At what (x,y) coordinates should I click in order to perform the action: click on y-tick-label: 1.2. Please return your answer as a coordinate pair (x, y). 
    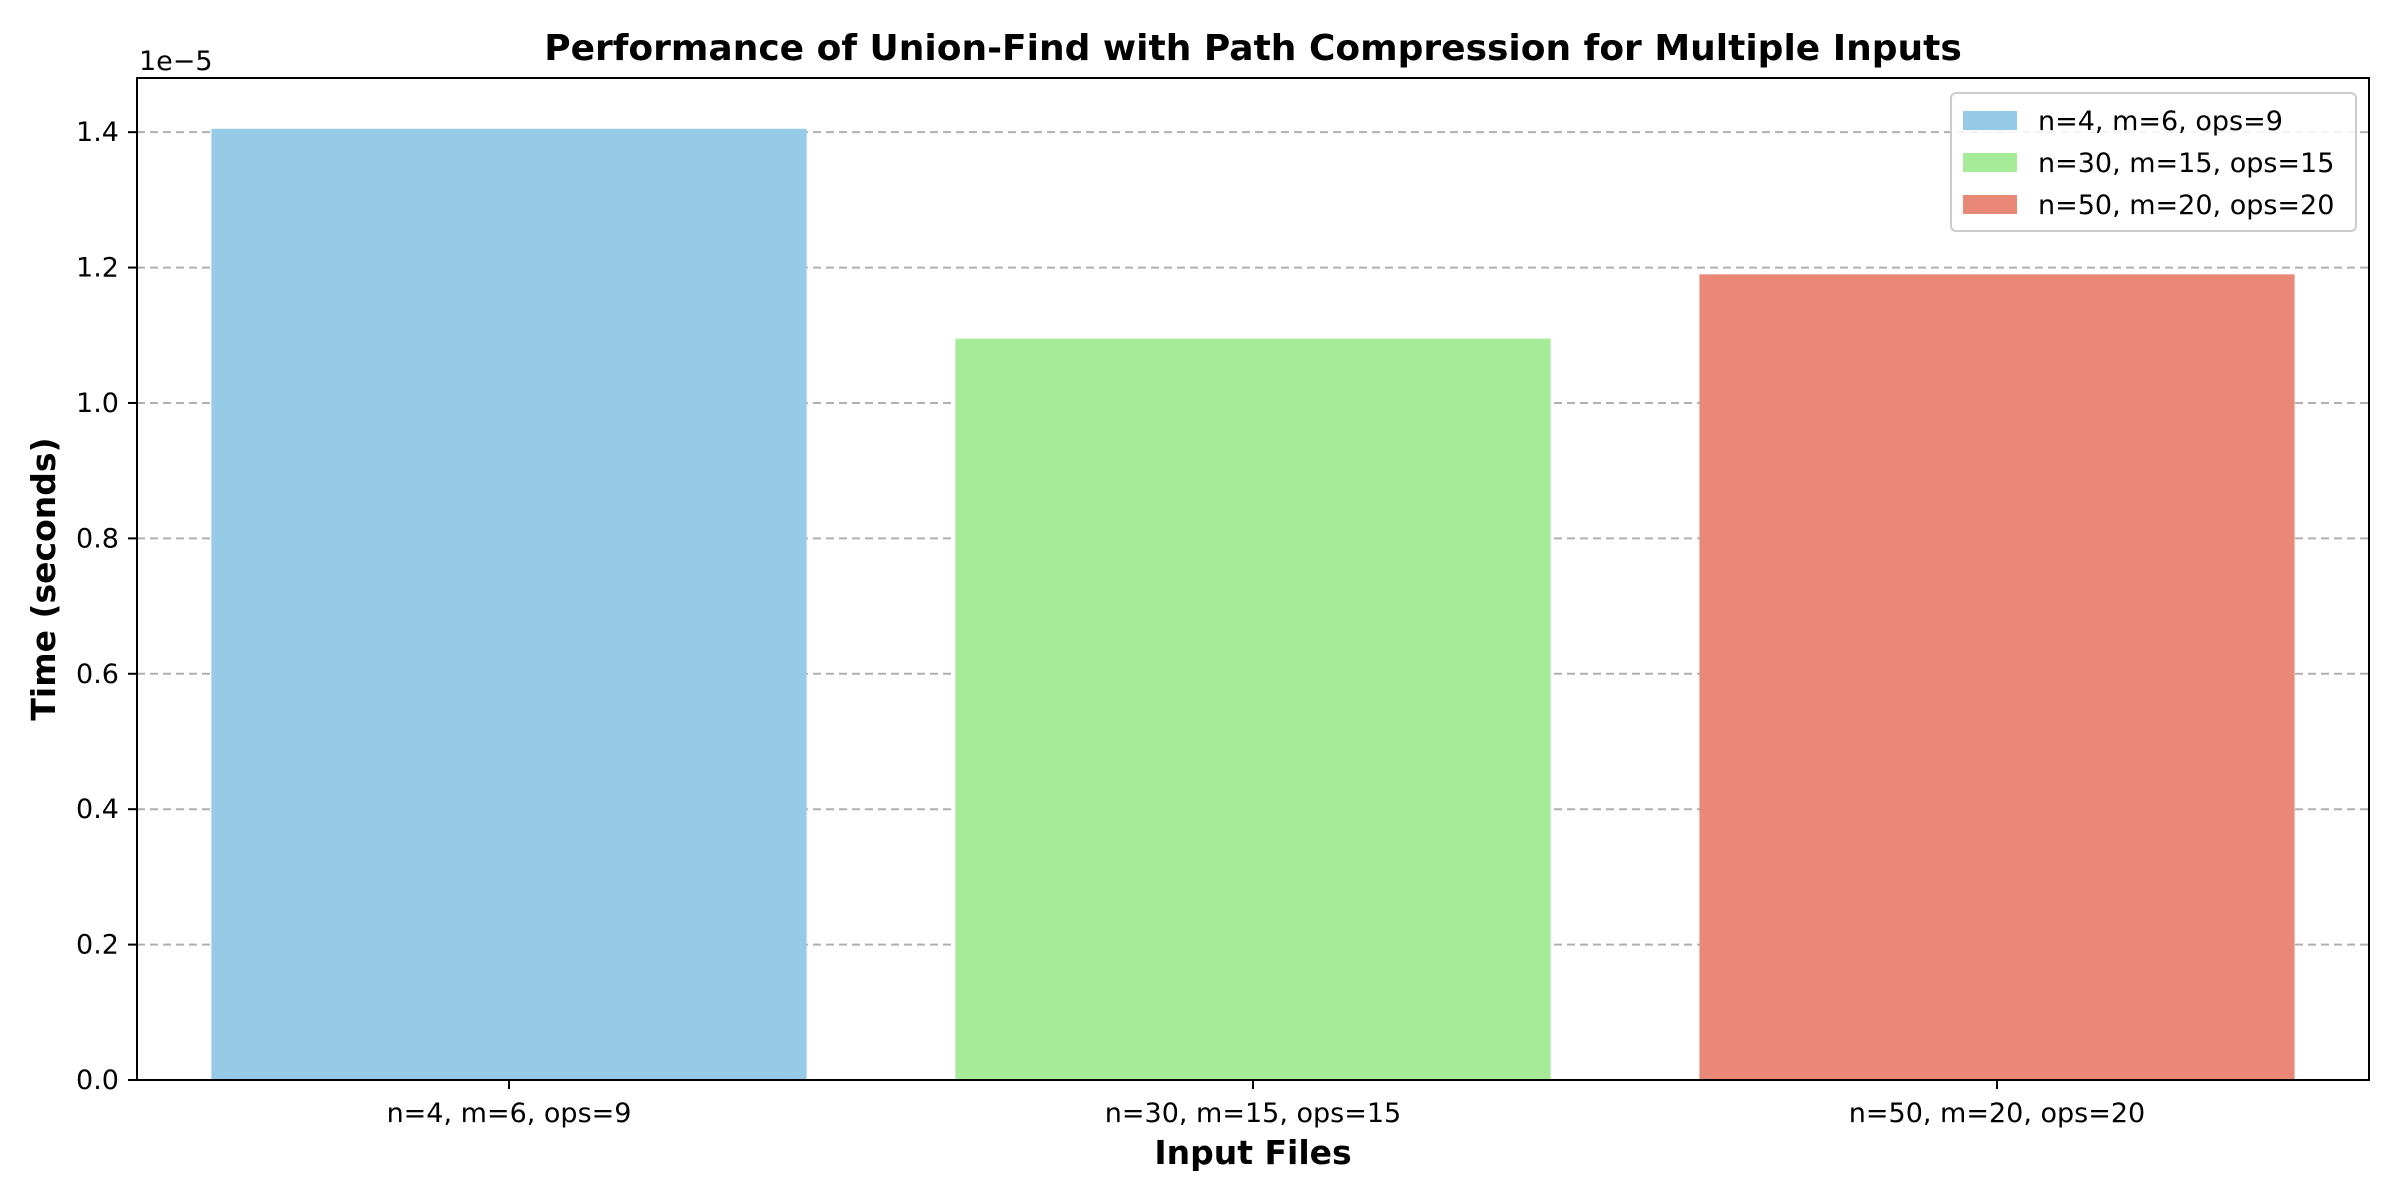
    Looking at the image, I should click on (97, 268).